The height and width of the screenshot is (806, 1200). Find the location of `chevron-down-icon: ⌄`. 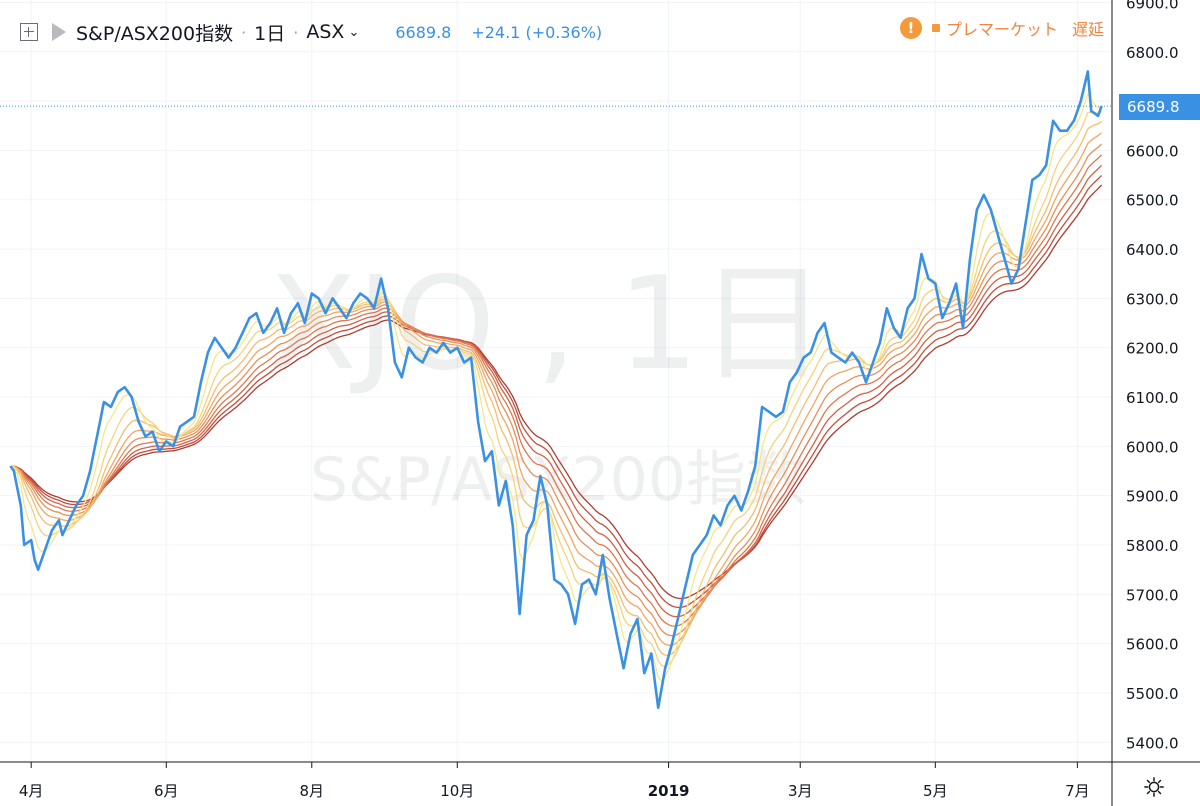

chevron-down-icon: ⌄ is located at coordinates (354, 32).